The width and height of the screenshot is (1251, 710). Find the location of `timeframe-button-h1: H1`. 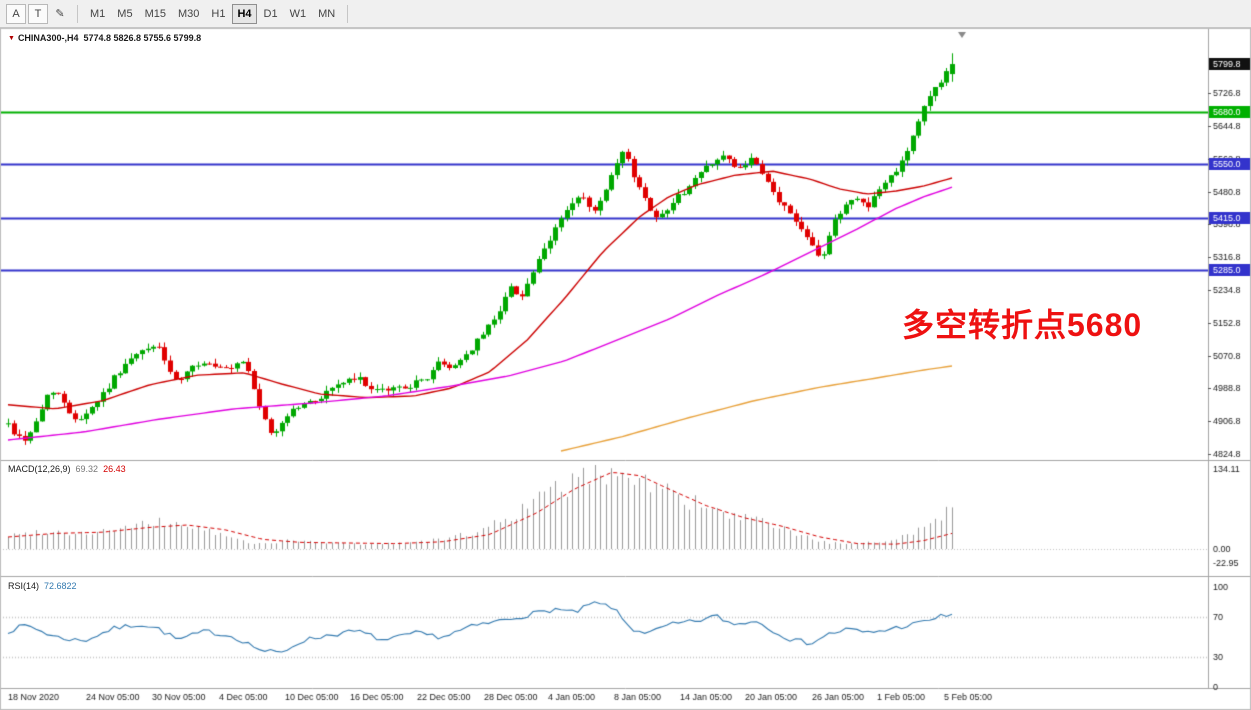

timeframe-button-h1: H1 is located at coordinates (218, 14).